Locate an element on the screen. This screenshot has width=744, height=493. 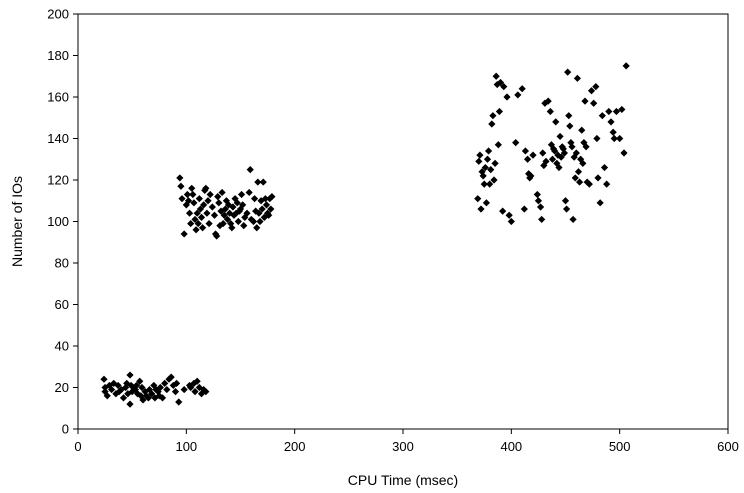
x-axis-title: CPU Time (msec) is located at coordinates (403, 480).